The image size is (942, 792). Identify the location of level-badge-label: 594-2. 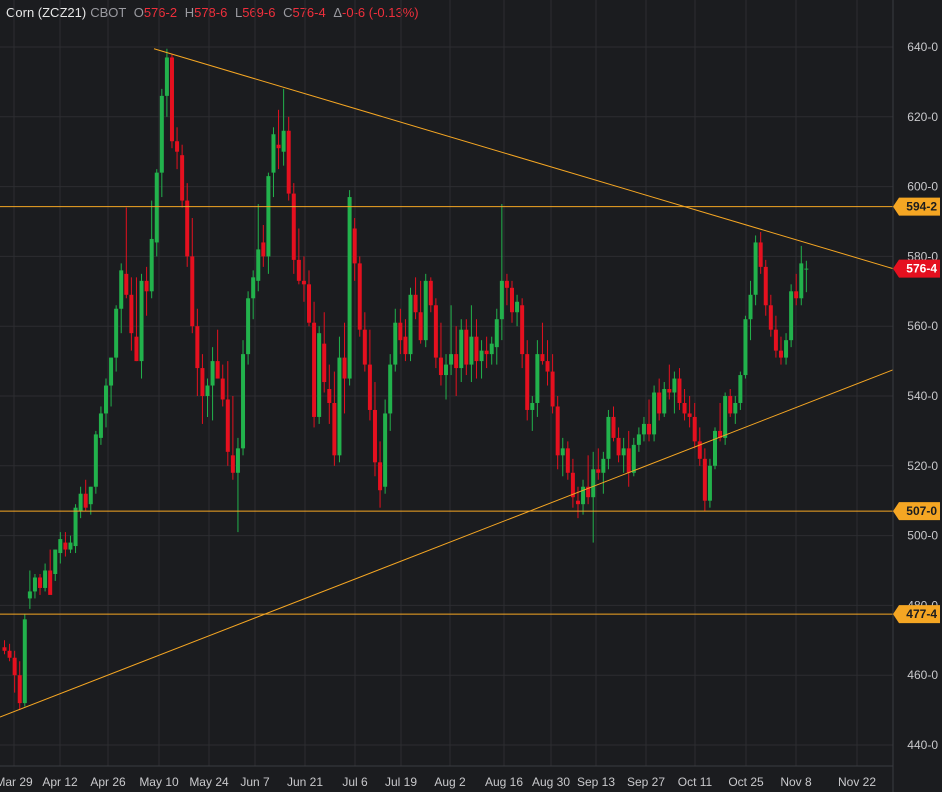
(921, 207).